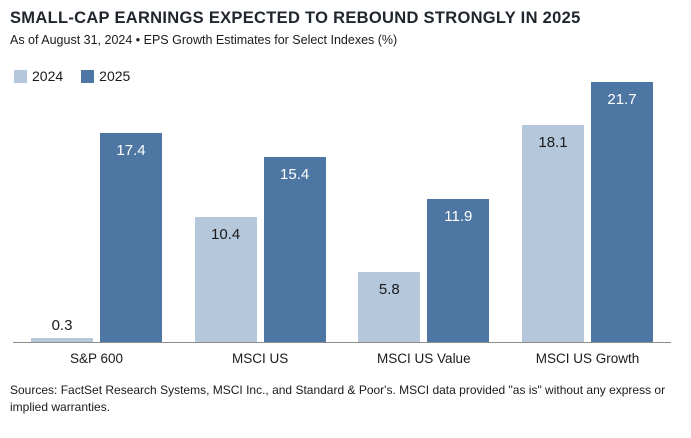 This screenshot has height=438, width=691. What do you see at coordinates (72, 76) in the screenshot?
I see `legend: 2024 2025` at bounding box center [72, 76].